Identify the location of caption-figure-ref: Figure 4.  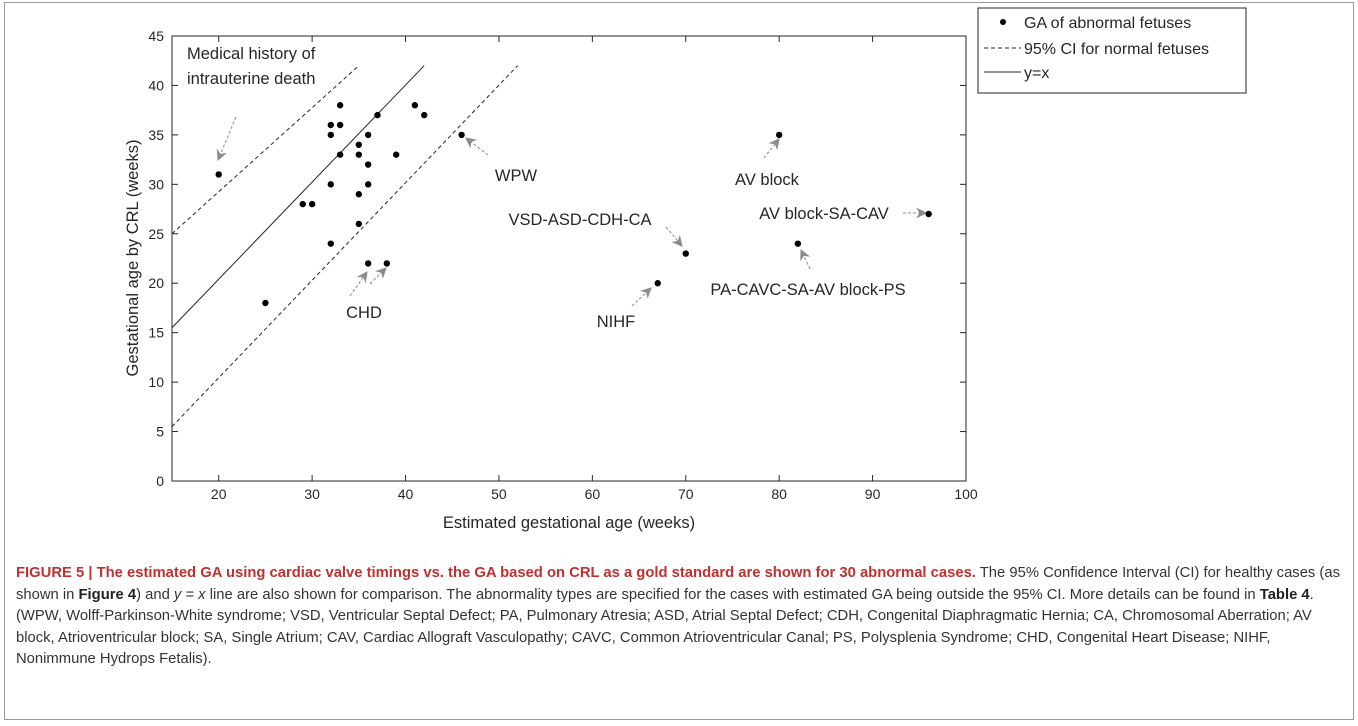
(107, 594).